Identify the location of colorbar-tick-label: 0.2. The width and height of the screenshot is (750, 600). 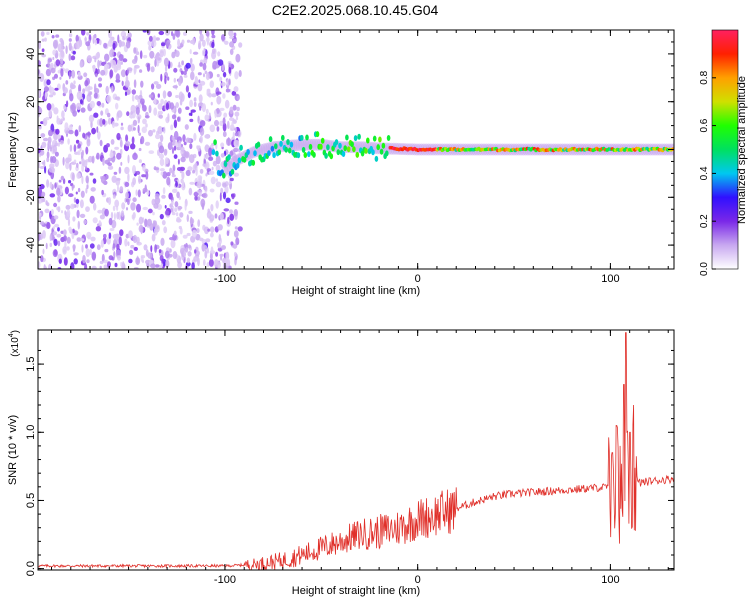
(704, 221).